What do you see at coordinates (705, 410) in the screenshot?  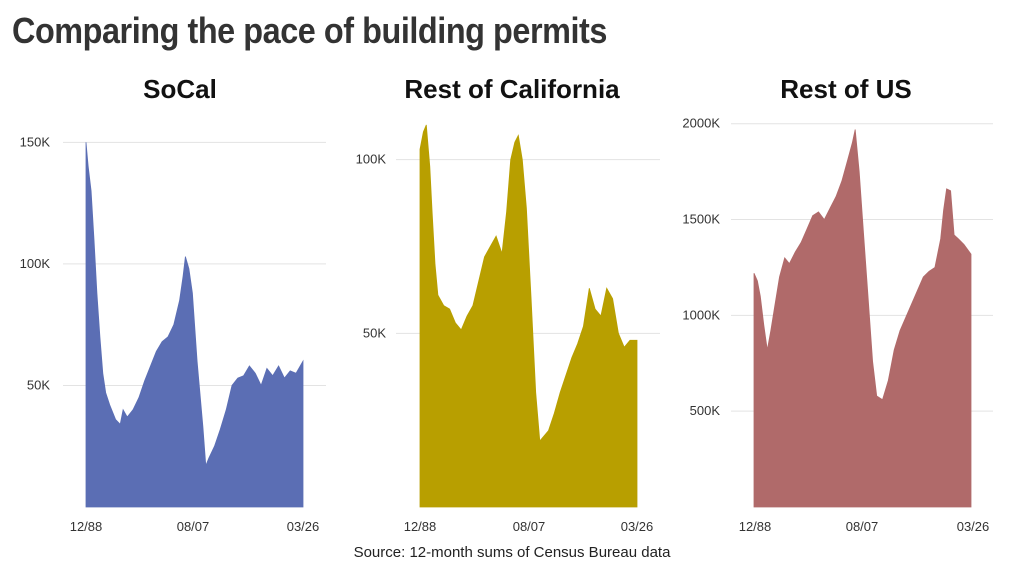 I see `y-tick-label-500k: 500K` at bounding box center [705, 410].